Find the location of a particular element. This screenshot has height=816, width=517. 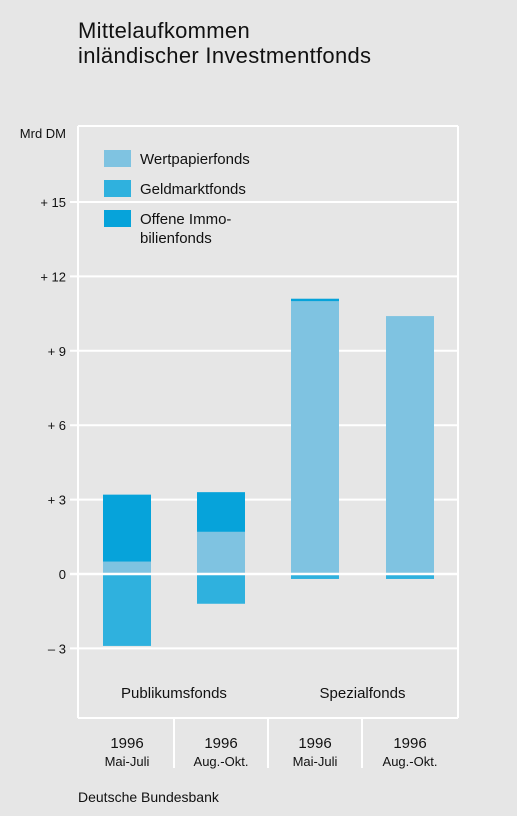

chart-title-line-2: inländischer Investmentfonds is located at coordinates (225, 55).